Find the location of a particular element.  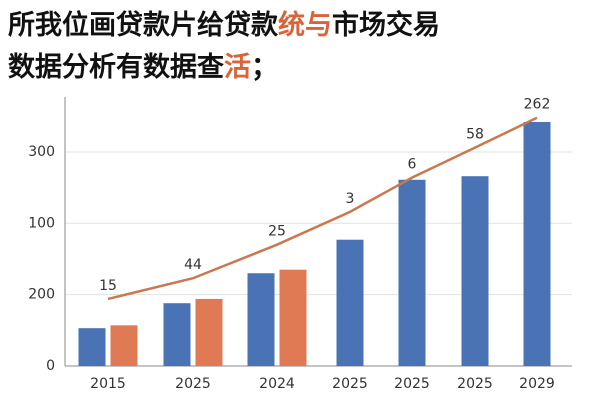

chart-title-line: 数据分析有数据查活； is located at coordinates (143, 67).